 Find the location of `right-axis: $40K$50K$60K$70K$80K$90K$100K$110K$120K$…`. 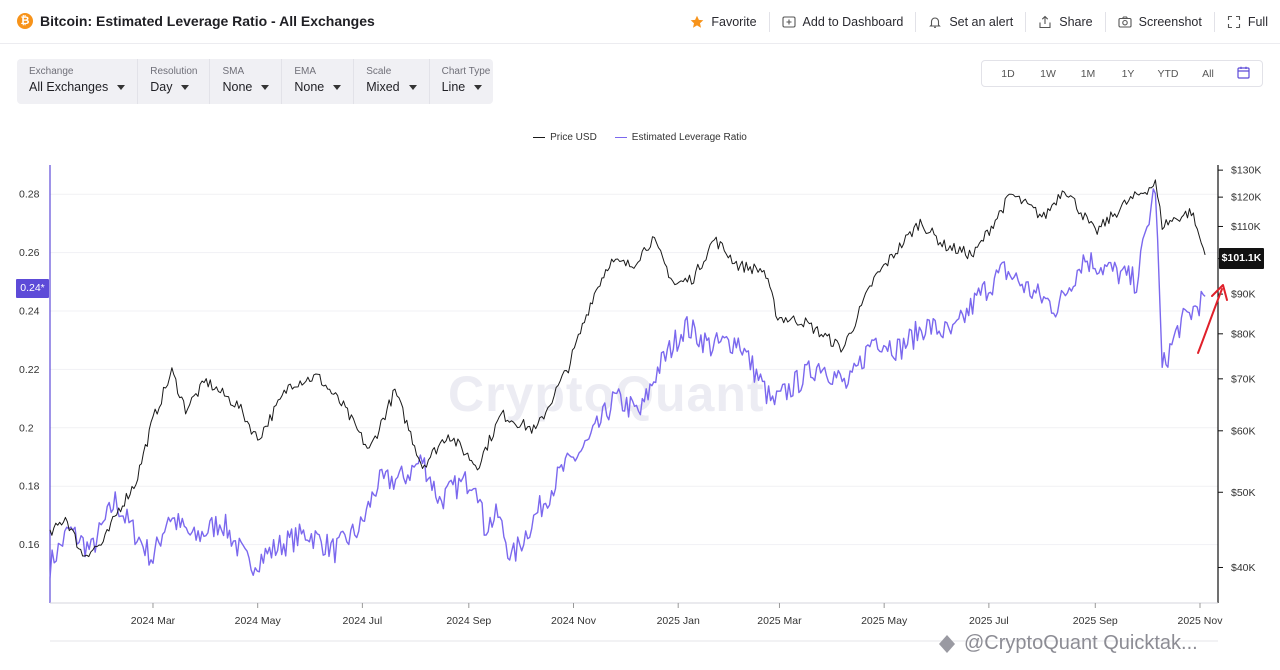

right-axis: $40K$50K$60K$70K$80K$90K$100K$110K$120K$… is located at coordinates (1239, 384).